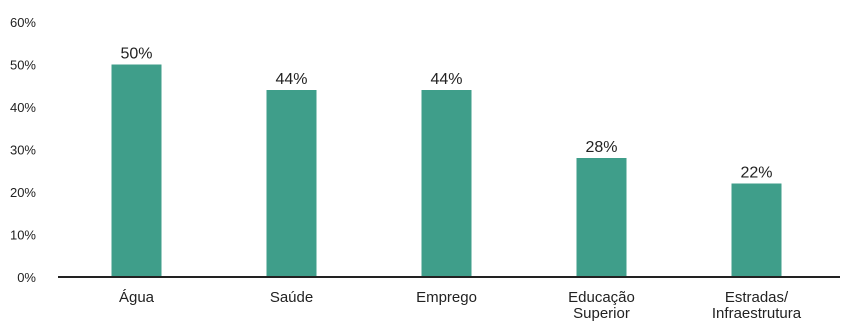 Image resolution: width=844 pixels, height=322 pixels. Describe the element at coordinates (23, 65) in the screenshot. I see `y-tick-label: 50%` at that location.